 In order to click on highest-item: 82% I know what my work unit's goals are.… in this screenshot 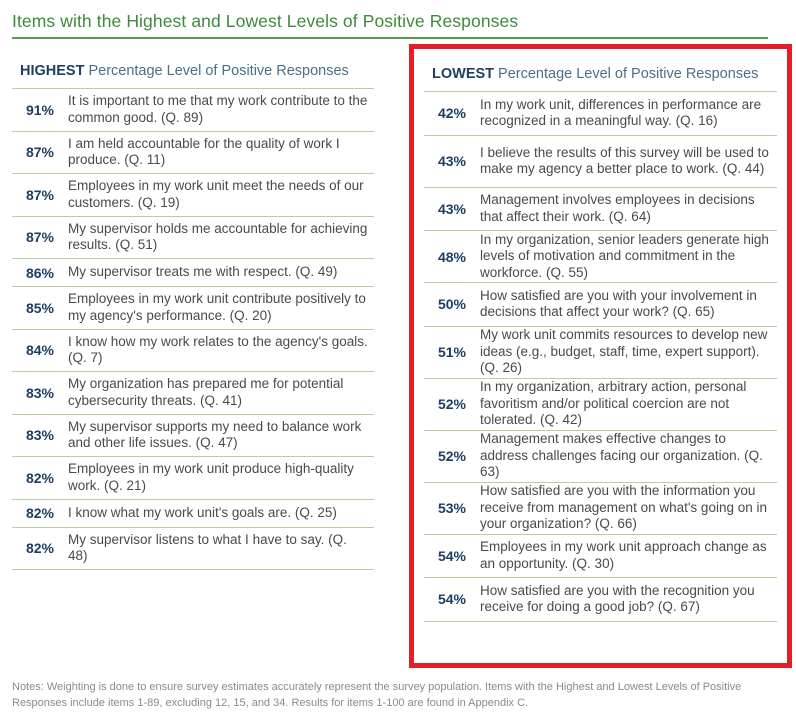, I will do `click(193, 514)`.